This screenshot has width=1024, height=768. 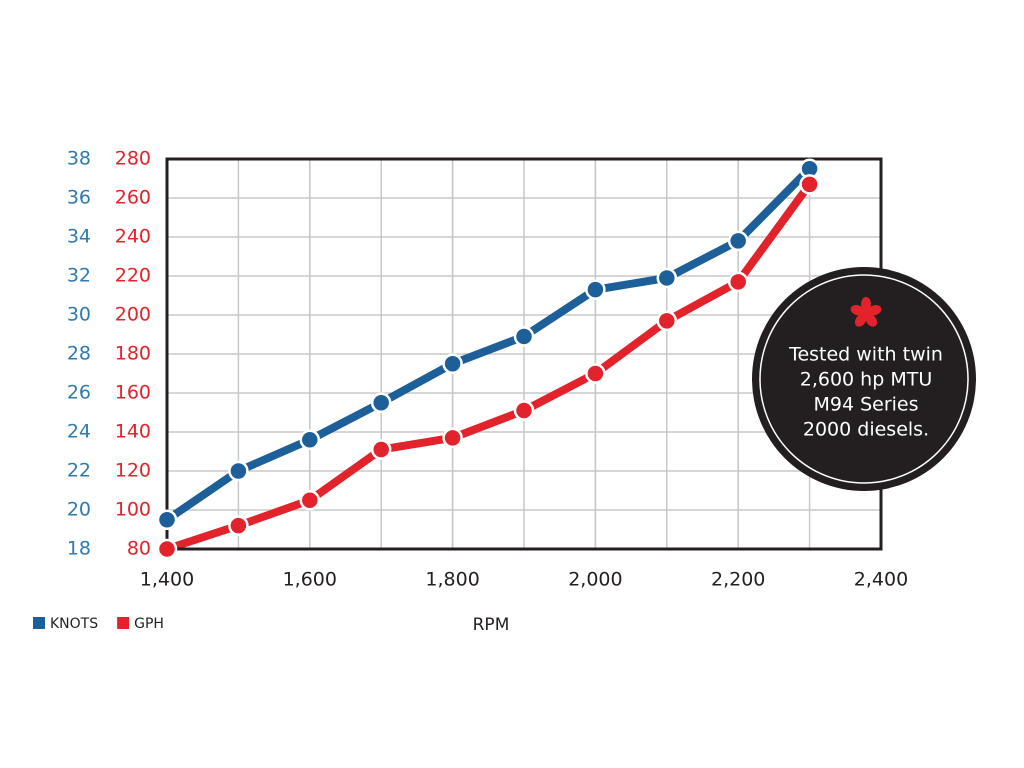 What do you see at coordinates (79, 549) in the screenshot?
I see `y-tick-label: 18` at bounding box center [79, 549].